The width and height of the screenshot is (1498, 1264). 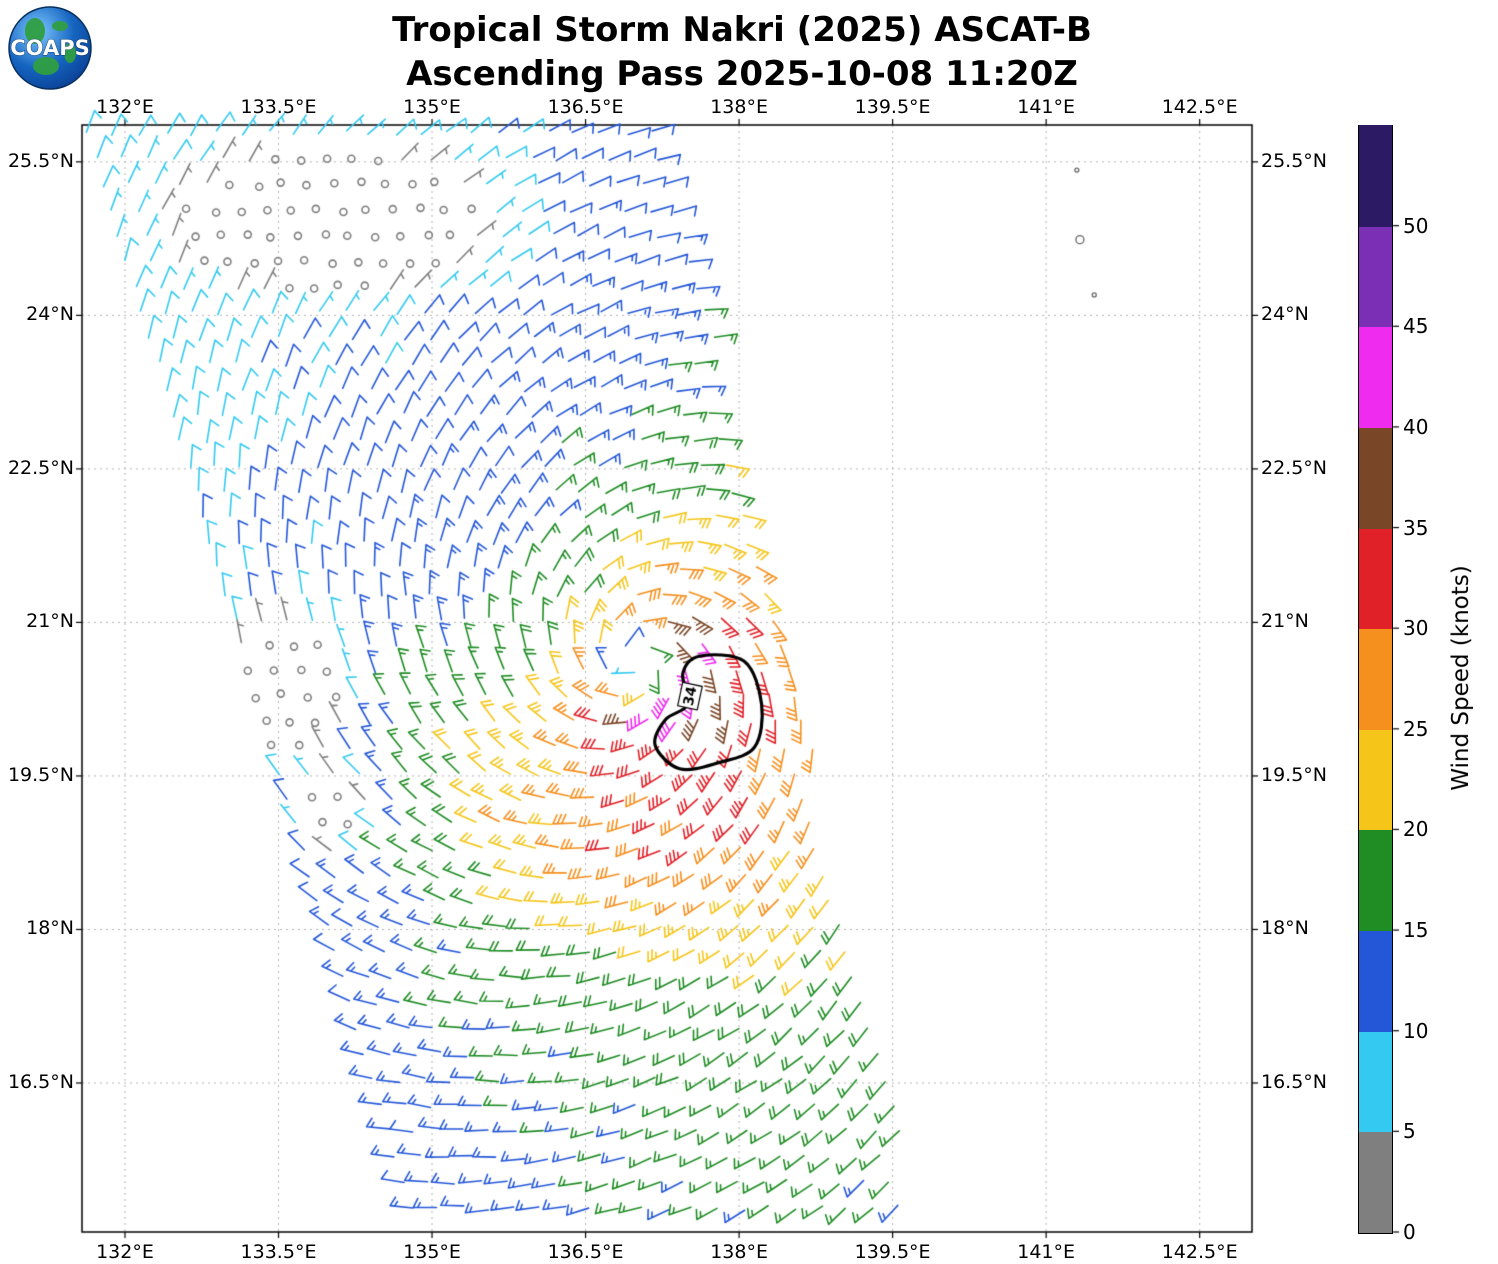 What do you see at coordinates (40, 1081) in the screenshot?
I see `lat-tick-label-left: 16.5°N` at bounding box center [40, 1081].